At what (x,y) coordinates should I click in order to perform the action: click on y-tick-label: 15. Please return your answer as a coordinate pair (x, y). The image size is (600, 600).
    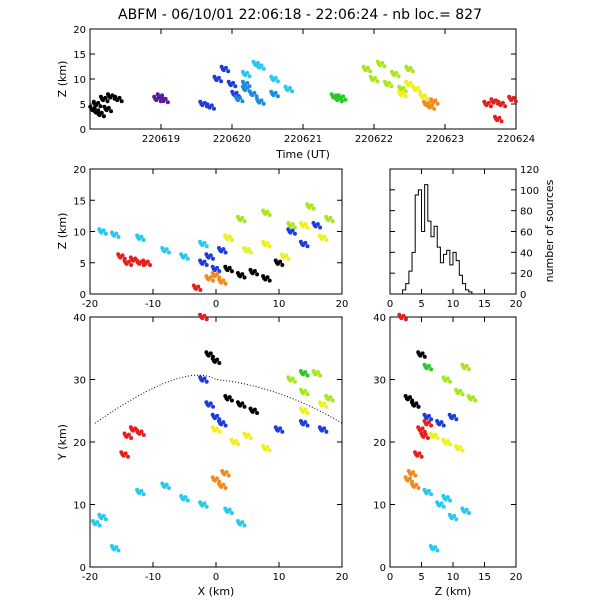
    Looking at the image, I should click on (79, 201).